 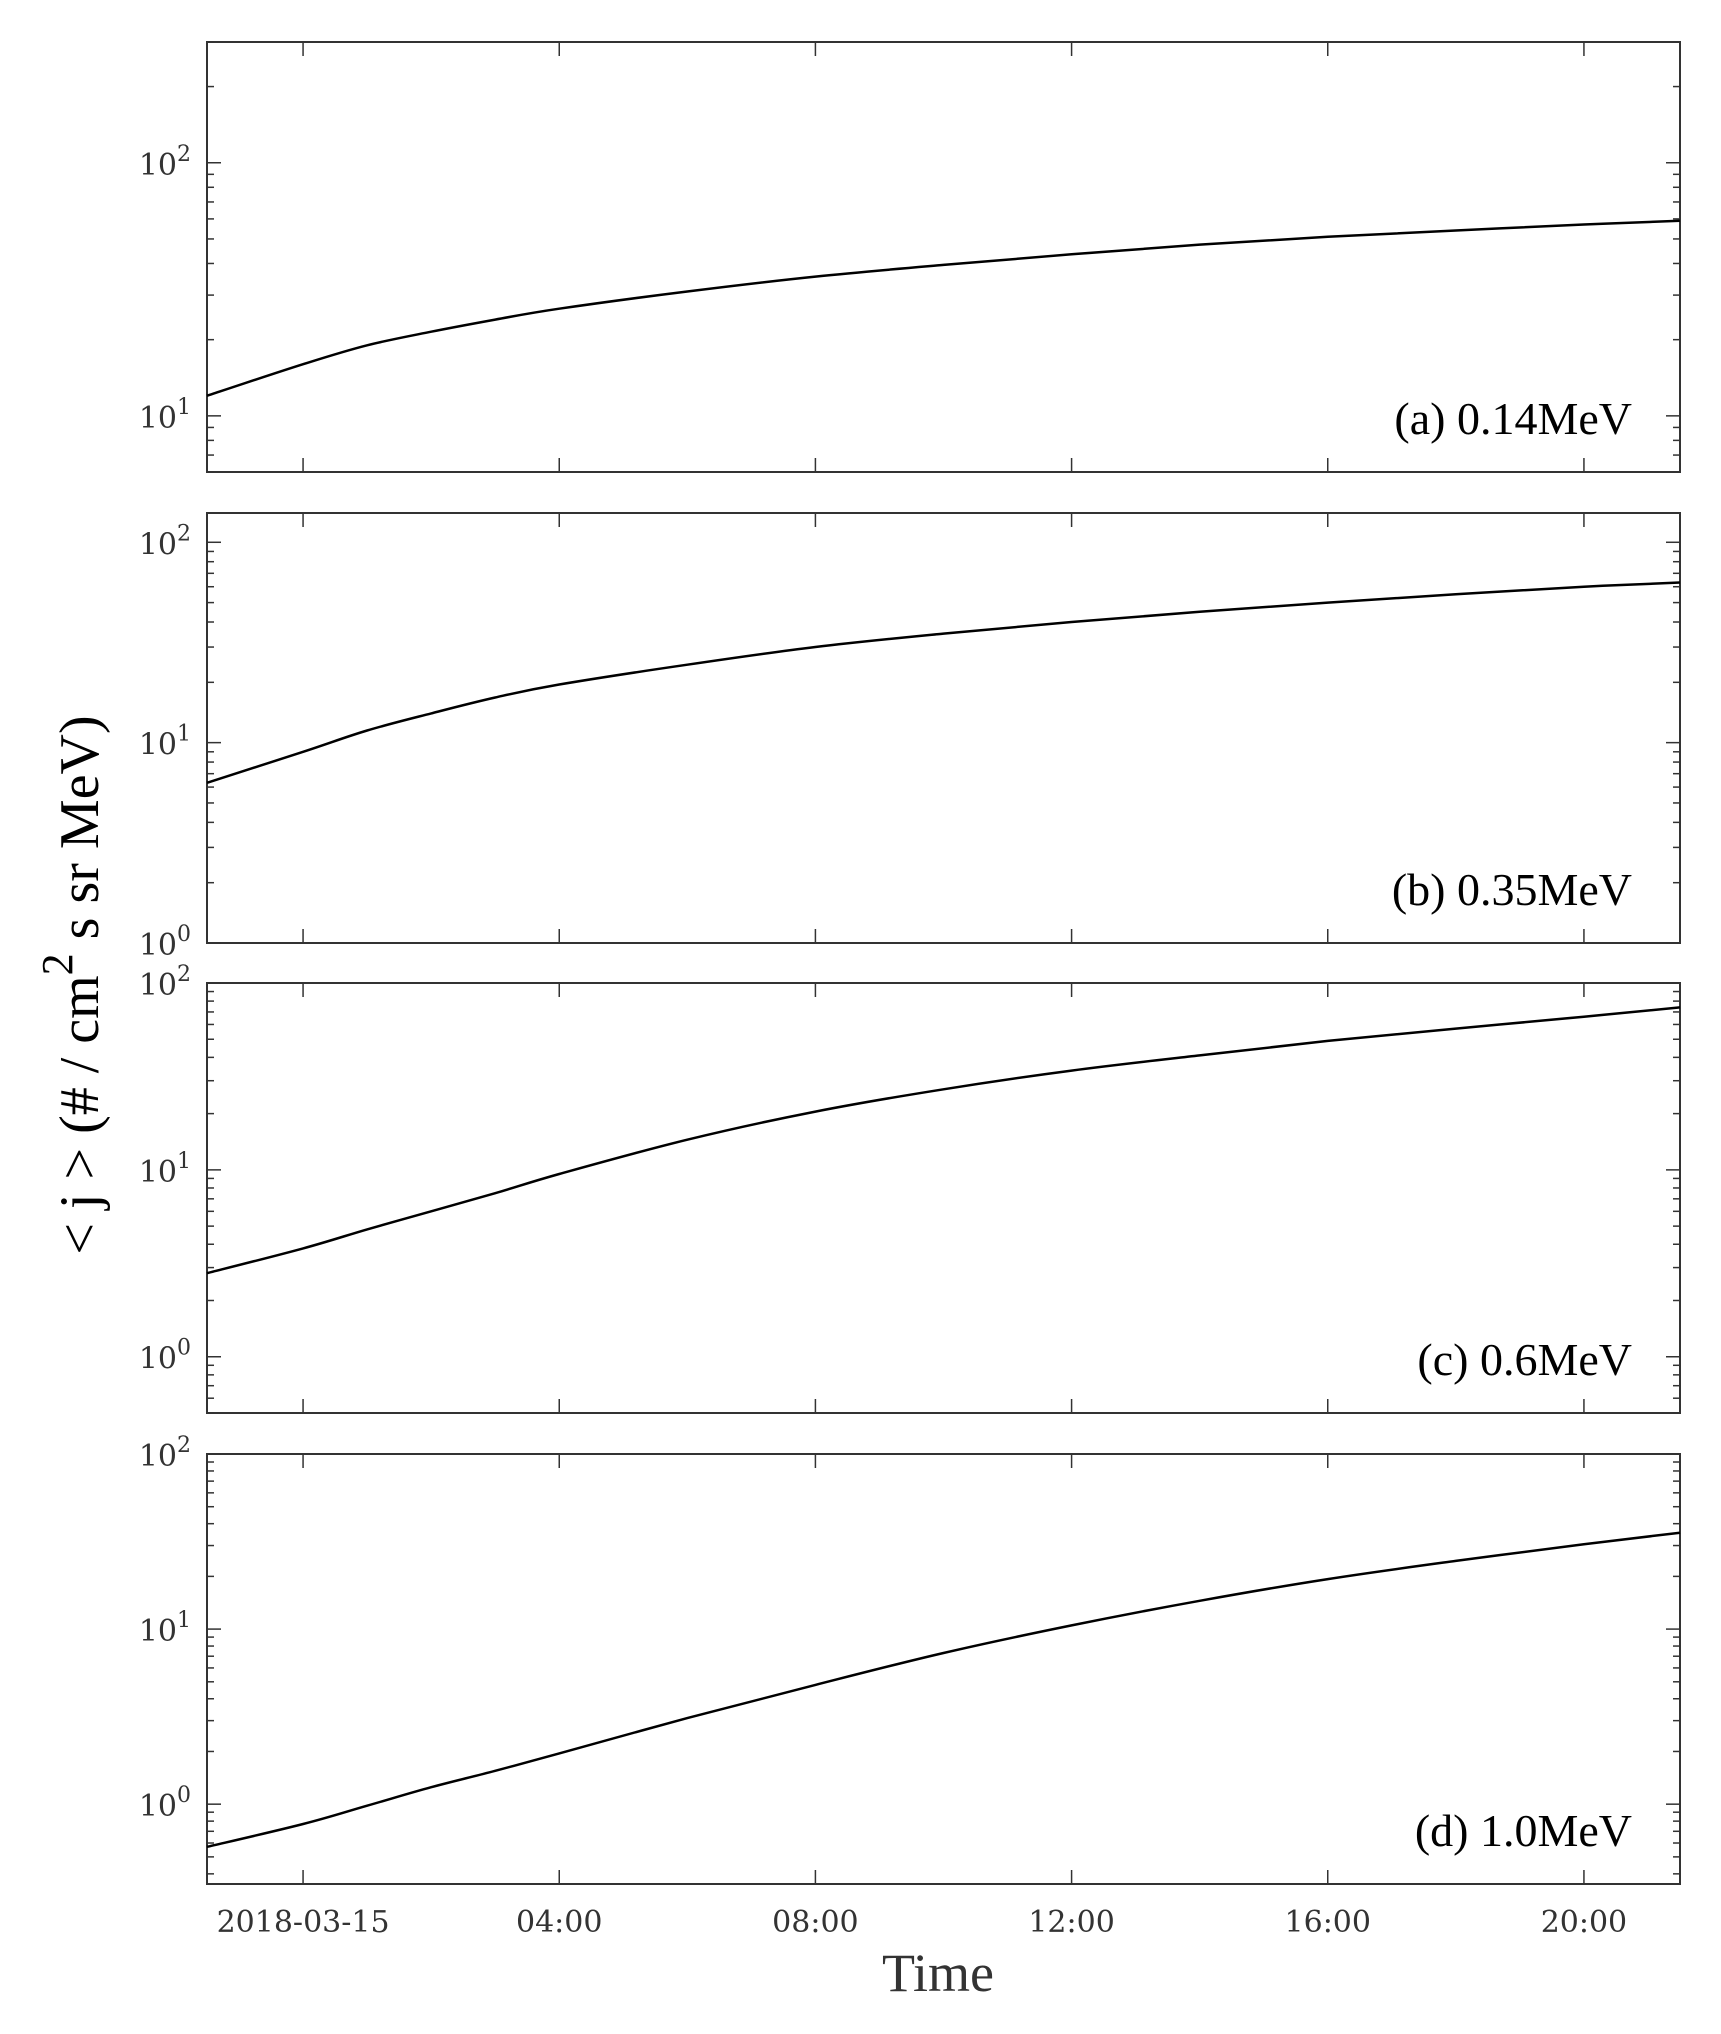 I want to click on x-tick-label: 16:00, so click(x=1328, y=1922).